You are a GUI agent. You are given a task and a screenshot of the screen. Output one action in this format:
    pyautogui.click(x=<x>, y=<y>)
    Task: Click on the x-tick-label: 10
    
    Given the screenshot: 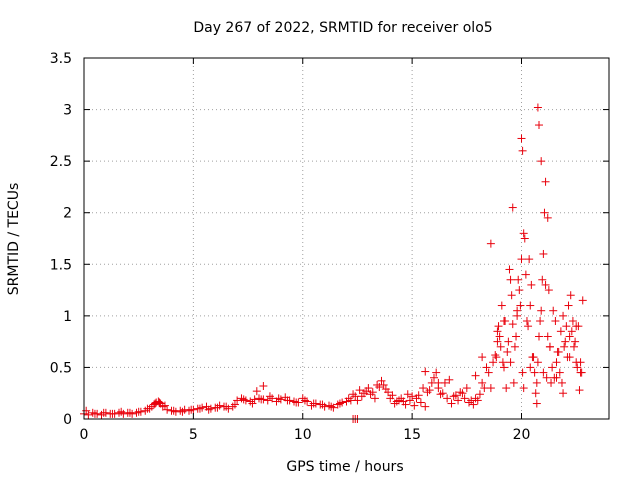 What is the action you would take?
    pyautogui.click(x=303, y=435)
    